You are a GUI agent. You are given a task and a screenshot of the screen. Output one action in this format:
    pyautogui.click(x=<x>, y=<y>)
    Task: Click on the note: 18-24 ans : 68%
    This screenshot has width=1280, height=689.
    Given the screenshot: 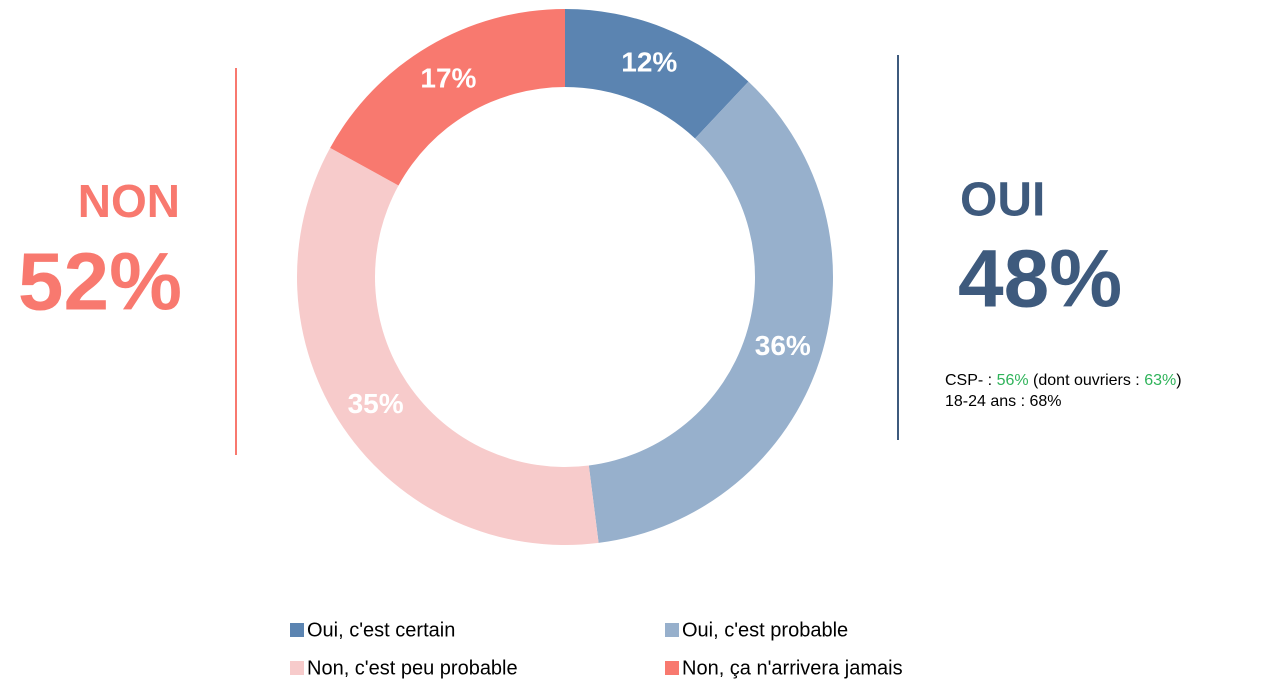 What is the action you would take?
    pyautogui.click(x=1003, y=401)
    